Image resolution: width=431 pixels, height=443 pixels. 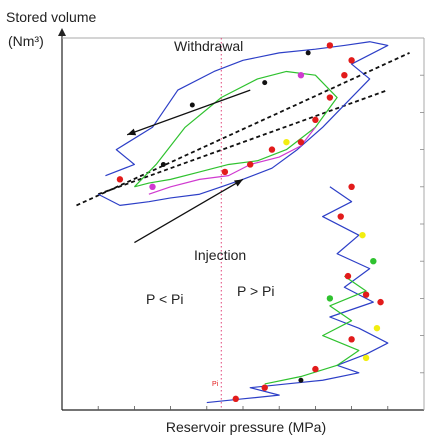 I want to click on arrows-group, so click(x=188, y=166).